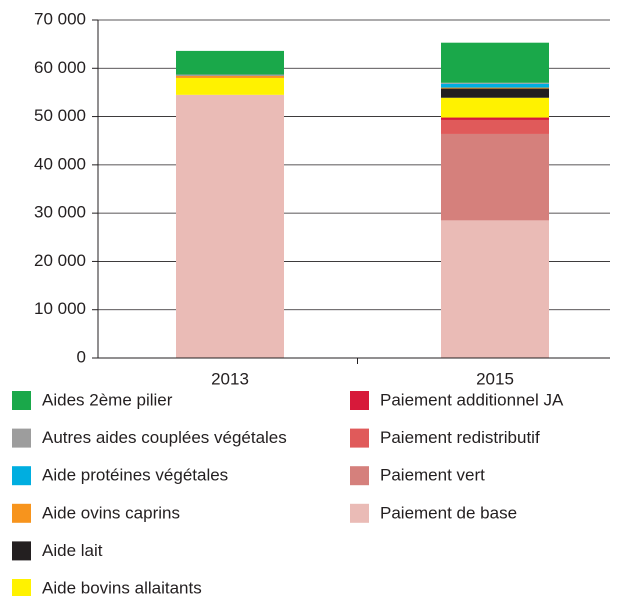 This screenshot has width=625, height=596. I want to click on y-tick-label: 60 000, so click(60, 67).